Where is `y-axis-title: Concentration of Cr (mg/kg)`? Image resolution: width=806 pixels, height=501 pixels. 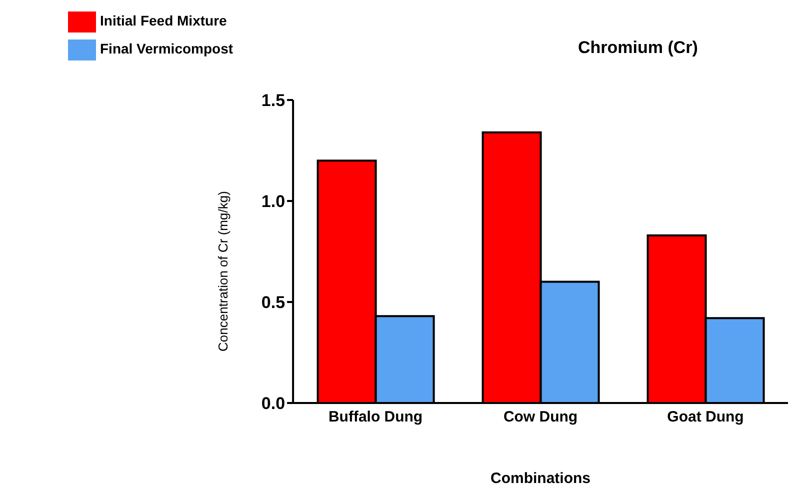 y-axis-title: Concentration of Cr (mg/kg) is located at coordinates (223, 271).